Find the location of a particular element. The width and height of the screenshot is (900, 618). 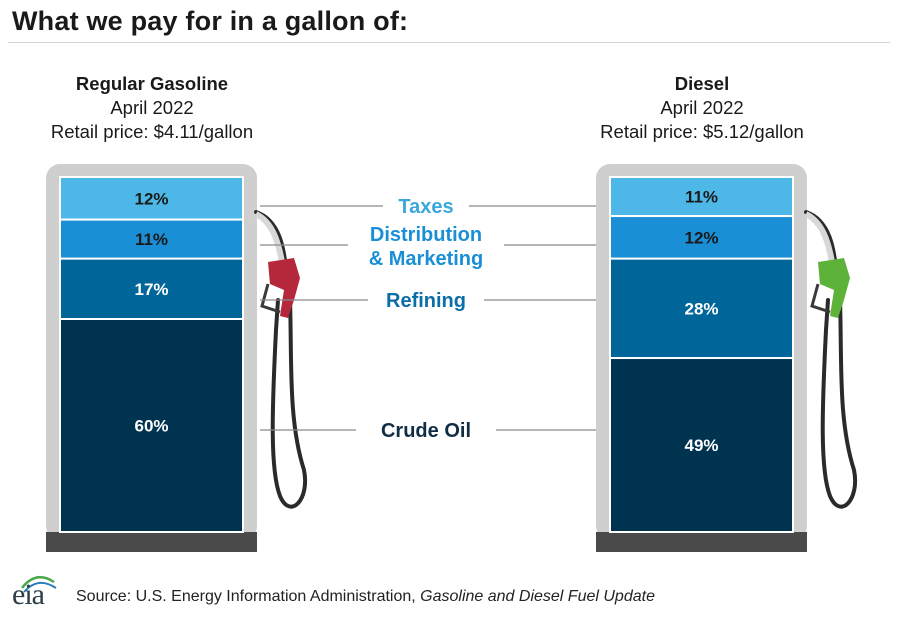

diesel-hose-sleeve is located at coordinates (819, 237).